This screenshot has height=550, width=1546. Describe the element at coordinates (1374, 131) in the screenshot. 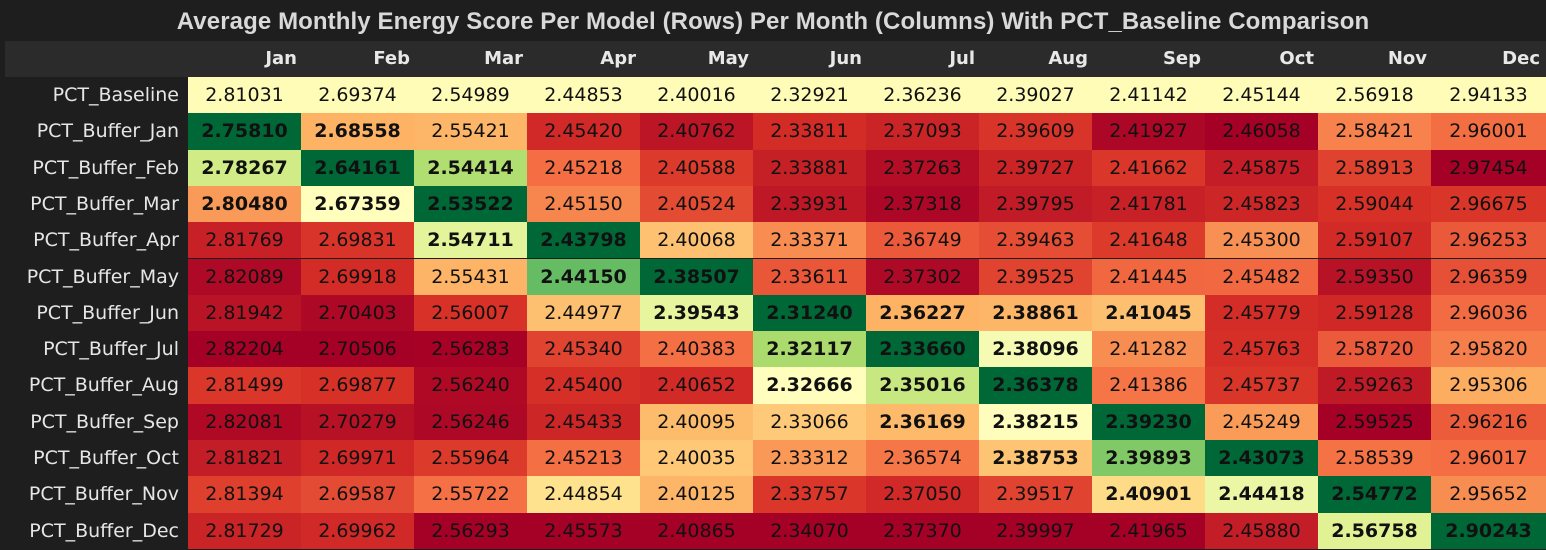

I see `heatmap-cell: 2.58421` at that location.